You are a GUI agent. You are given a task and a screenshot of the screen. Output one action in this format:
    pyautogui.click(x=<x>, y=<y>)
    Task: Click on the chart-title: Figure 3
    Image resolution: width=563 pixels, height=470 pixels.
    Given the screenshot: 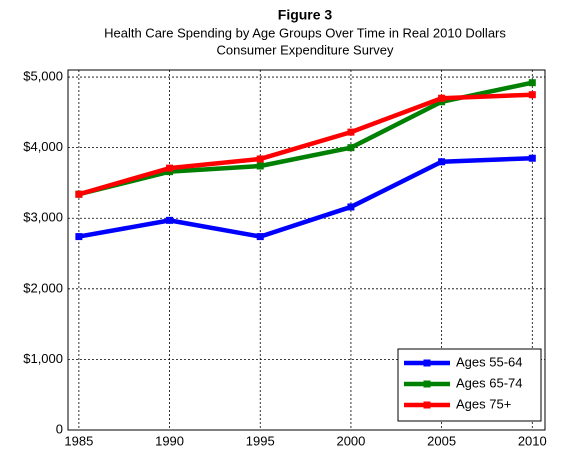 What is the action you would take?
    pyautogui.click(x=305, y=15)
    